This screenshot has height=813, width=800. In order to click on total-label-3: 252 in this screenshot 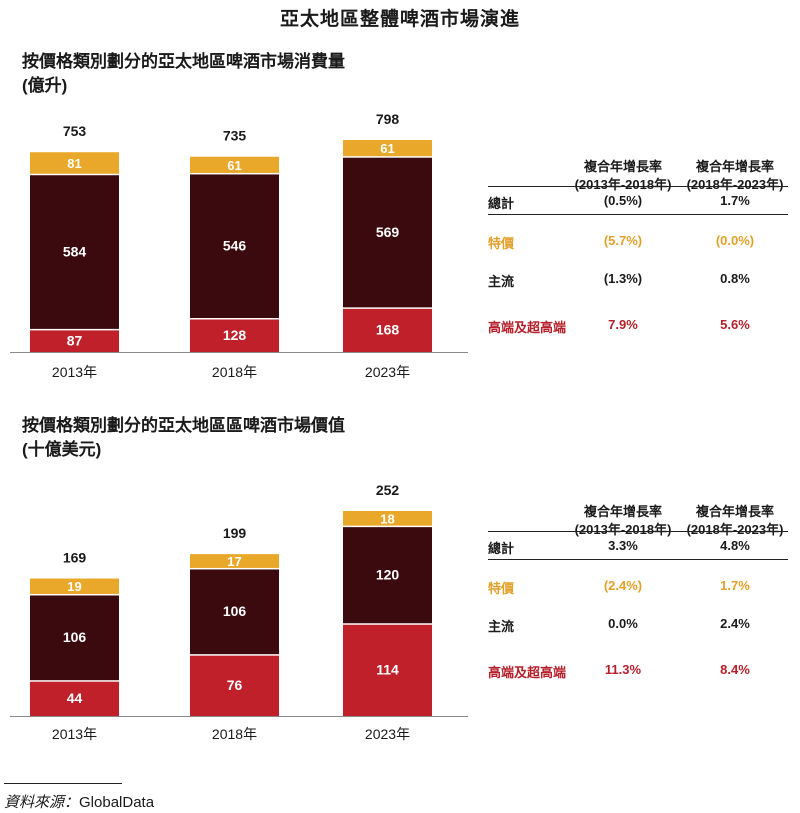, I will do `click(388, 490)`.